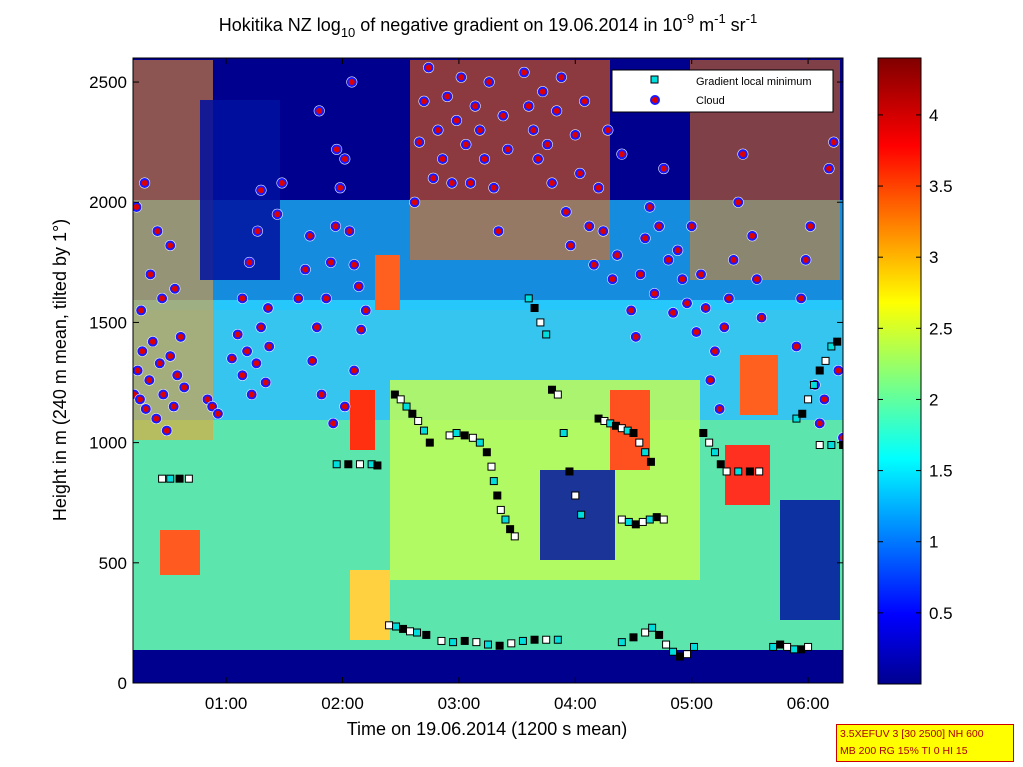 This screenshot has width=1023, height=767. Describe the element at coordinates (575, 703) in the screenshot. I see `x-tick-label-3: 04:00` at that location.